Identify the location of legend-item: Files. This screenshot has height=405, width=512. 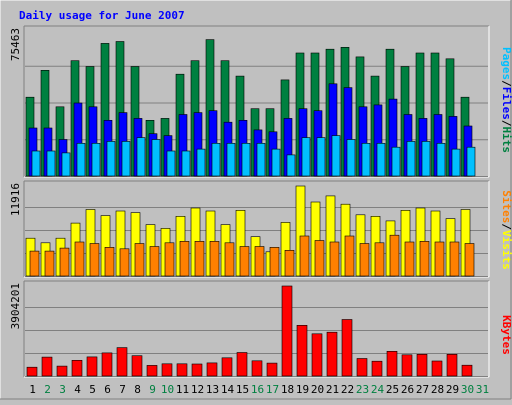
(506, 103).